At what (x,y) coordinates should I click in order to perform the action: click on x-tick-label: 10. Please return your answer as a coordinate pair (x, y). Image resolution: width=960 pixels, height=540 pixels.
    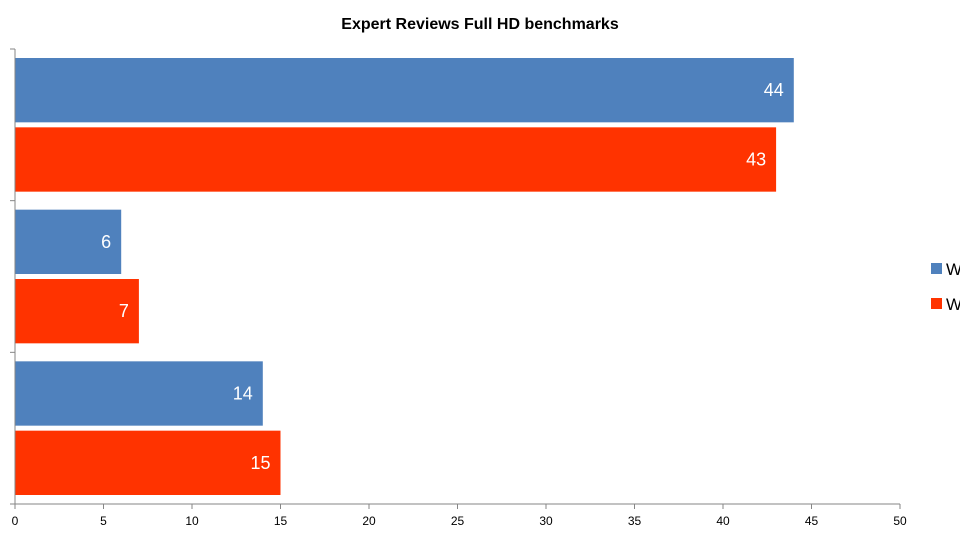
    Looking at the image, I should click on (192, 521).